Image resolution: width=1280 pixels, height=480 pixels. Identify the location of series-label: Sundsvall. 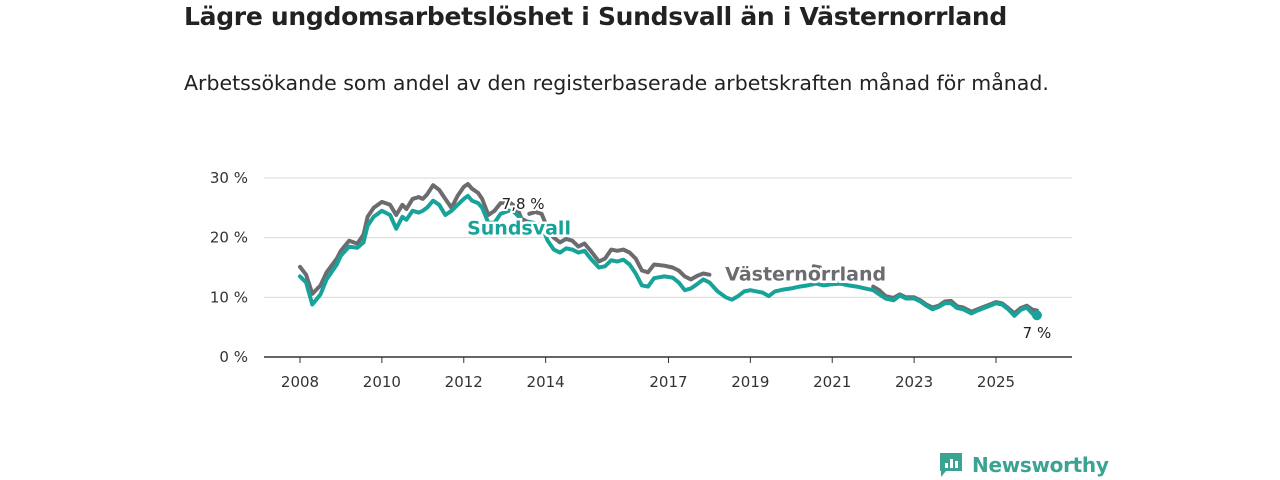
(519, 229).